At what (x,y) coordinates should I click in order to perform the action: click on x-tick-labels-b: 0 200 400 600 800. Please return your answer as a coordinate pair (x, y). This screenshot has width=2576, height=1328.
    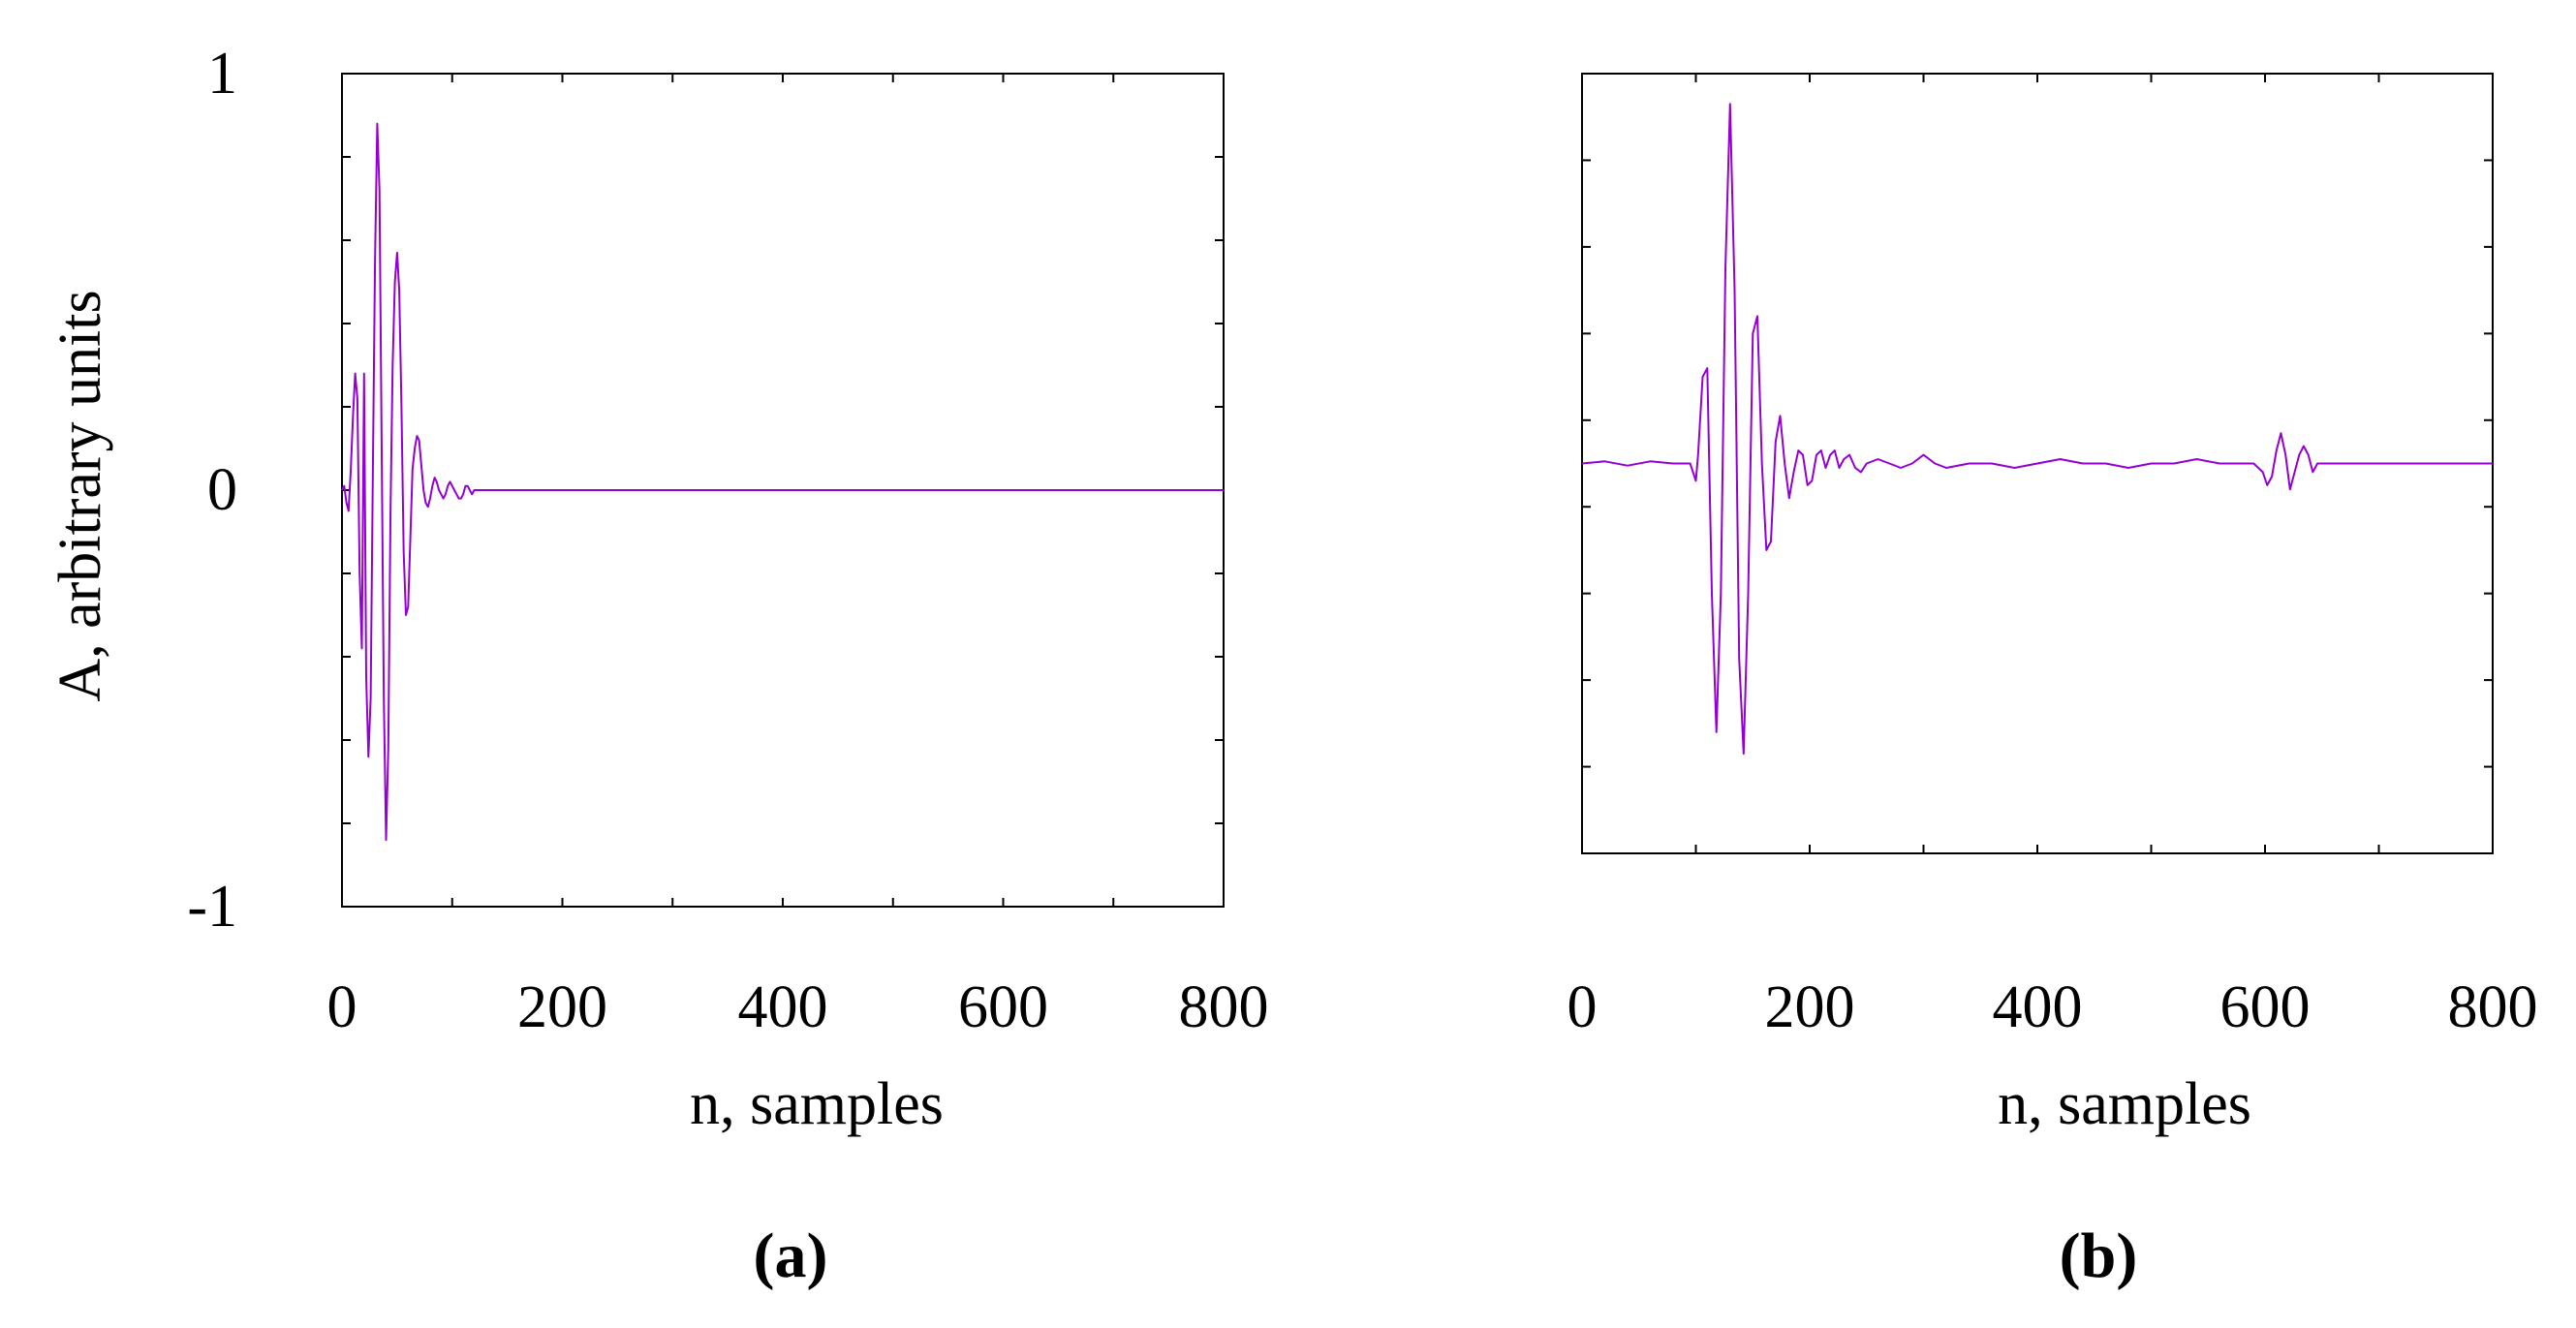
    Looking at the image, I should click on (2052, 1007).